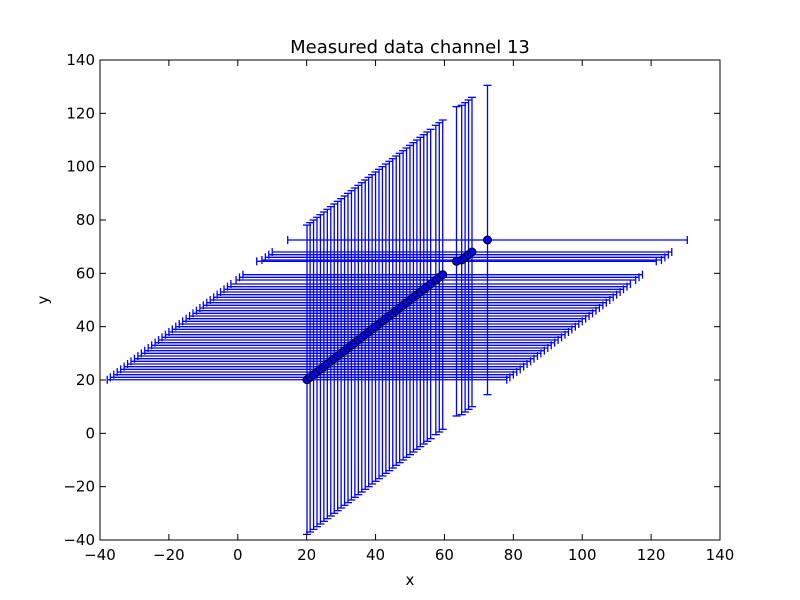 This screenshot has width=800, height=600. What do you see at coordinates (80, 60) in the screenshot?
I see `y-tick-label: 140` at bounding box center [80, 60].